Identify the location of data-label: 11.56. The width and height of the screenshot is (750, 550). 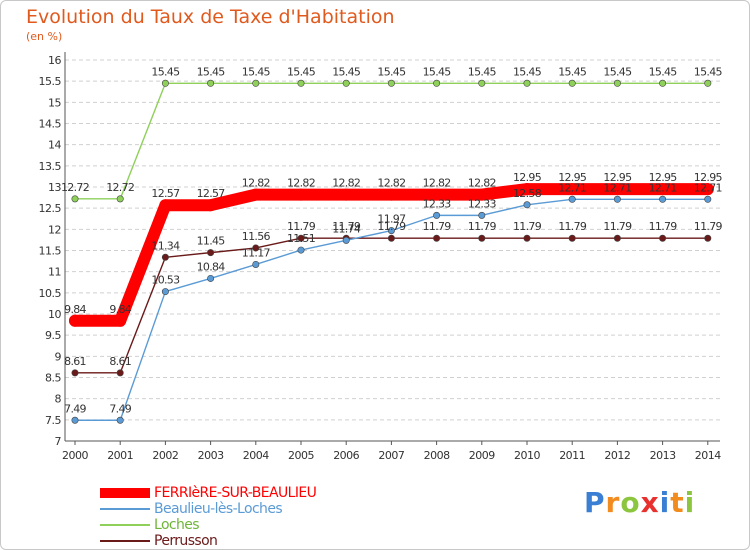
(256, 236).